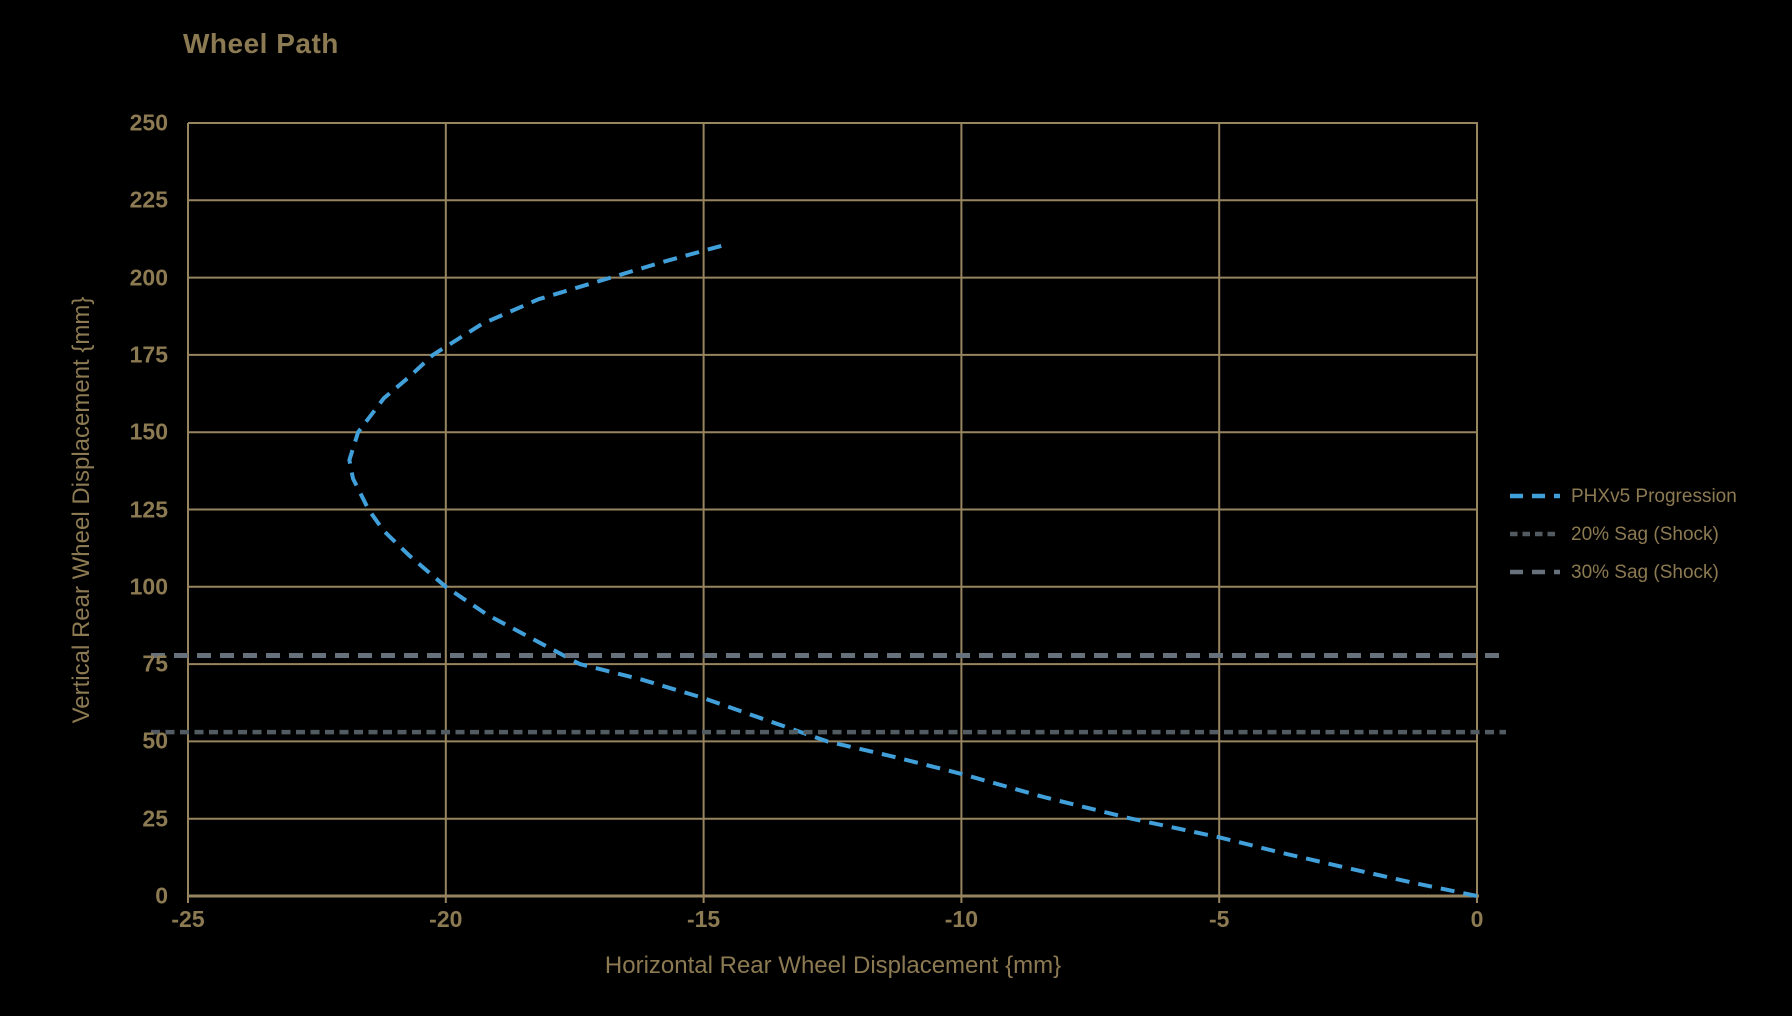 The image size is (1792, 1016). What do you see at coordinates (148, 354) in the screenshot?
I see `y-tick-label: 175` at bounding box center [148, 354].